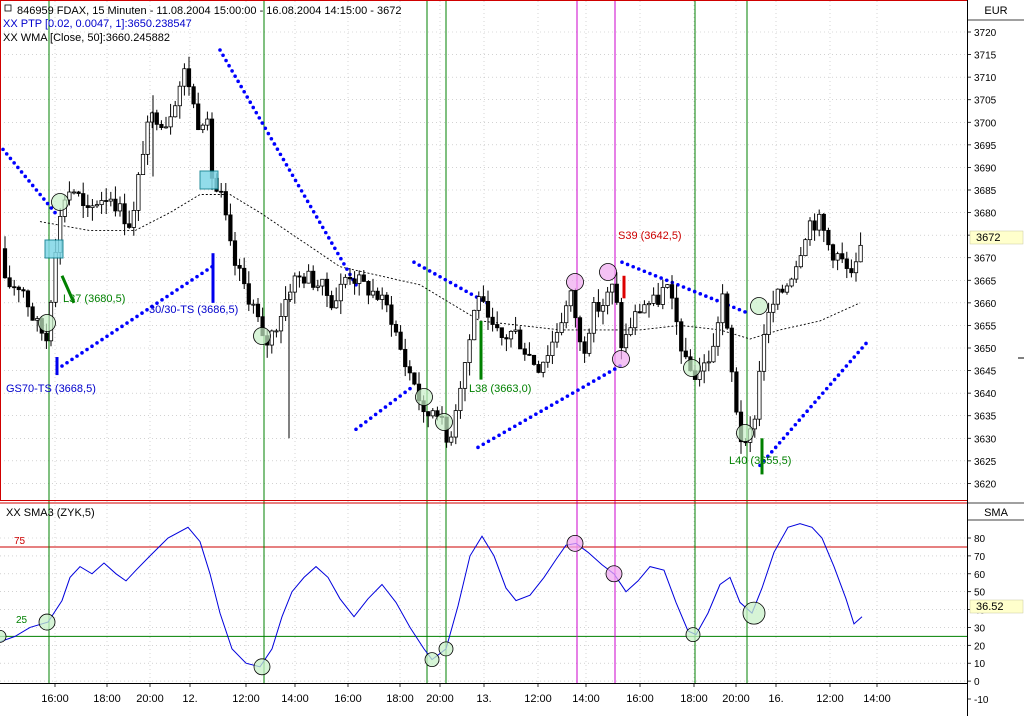 This screenshot has width=1024, height=721. Describe the element at coordinates (985, 146) in the screenshot. I see `price-tick-label: 3695` at that location.